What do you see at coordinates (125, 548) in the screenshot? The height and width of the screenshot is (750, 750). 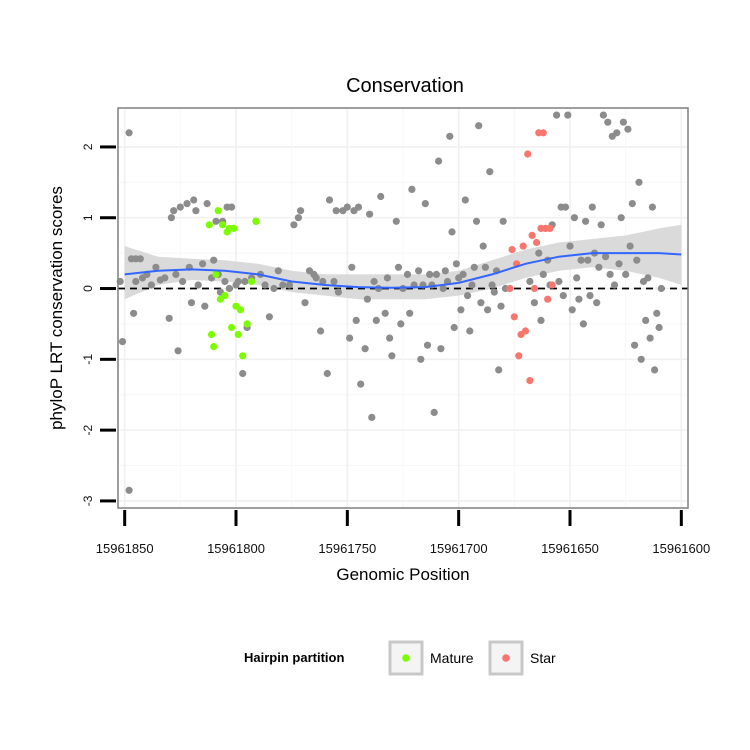 I see `x-tick-label: 15961850` at bounding box center [125, 548].